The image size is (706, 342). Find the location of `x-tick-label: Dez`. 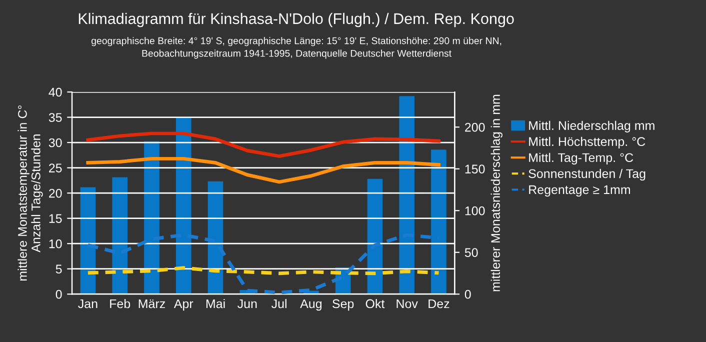

x-tick-label: Dez is located at coordinates (439, 303).